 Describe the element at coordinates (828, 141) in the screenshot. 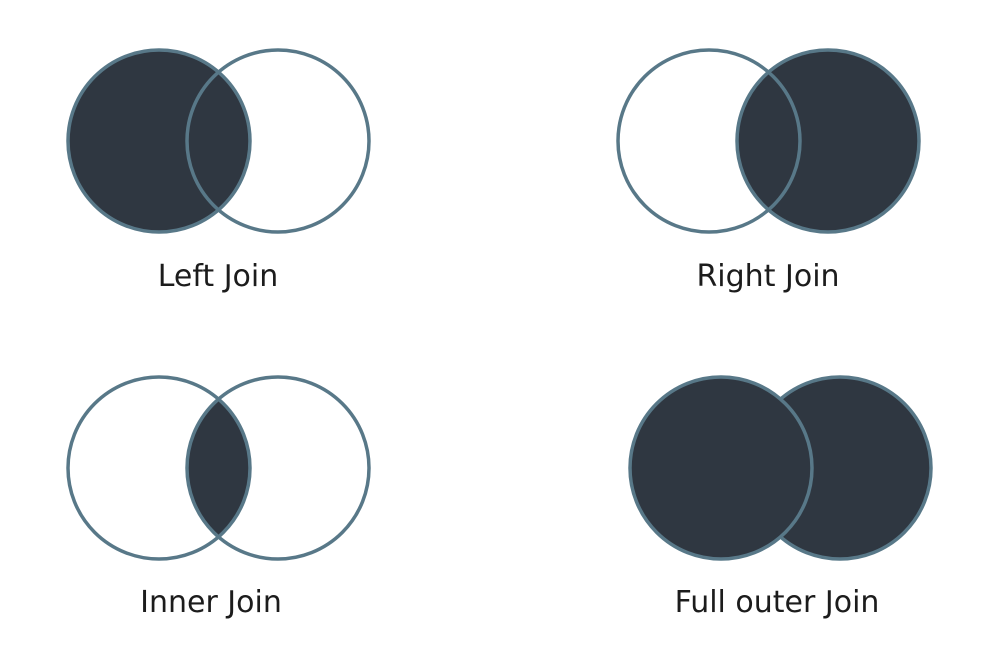

I see `right-join-circle-b` at that location.